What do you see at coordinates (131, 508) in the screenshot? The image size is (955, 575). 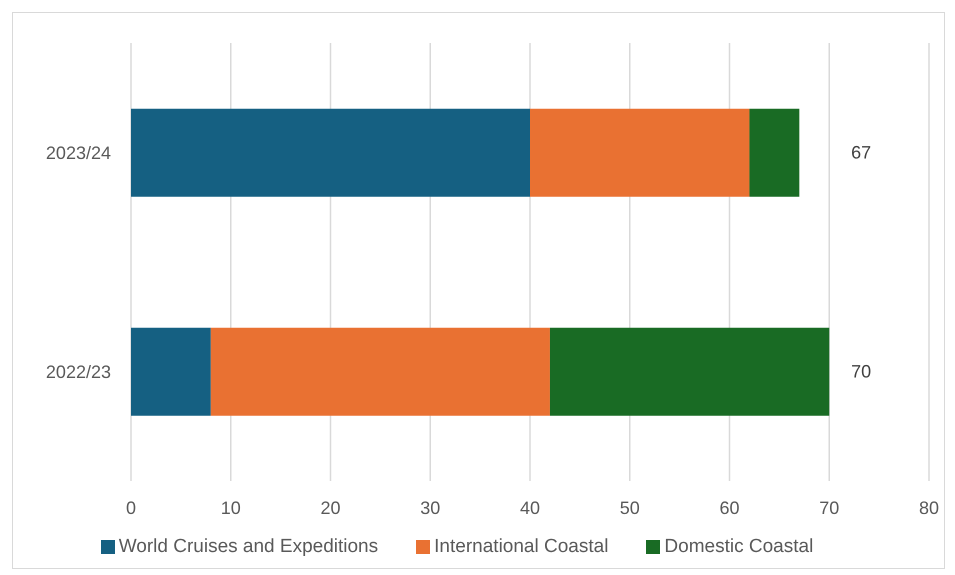 I see `x-tick-label: 0` at bounding box center [131, 508].